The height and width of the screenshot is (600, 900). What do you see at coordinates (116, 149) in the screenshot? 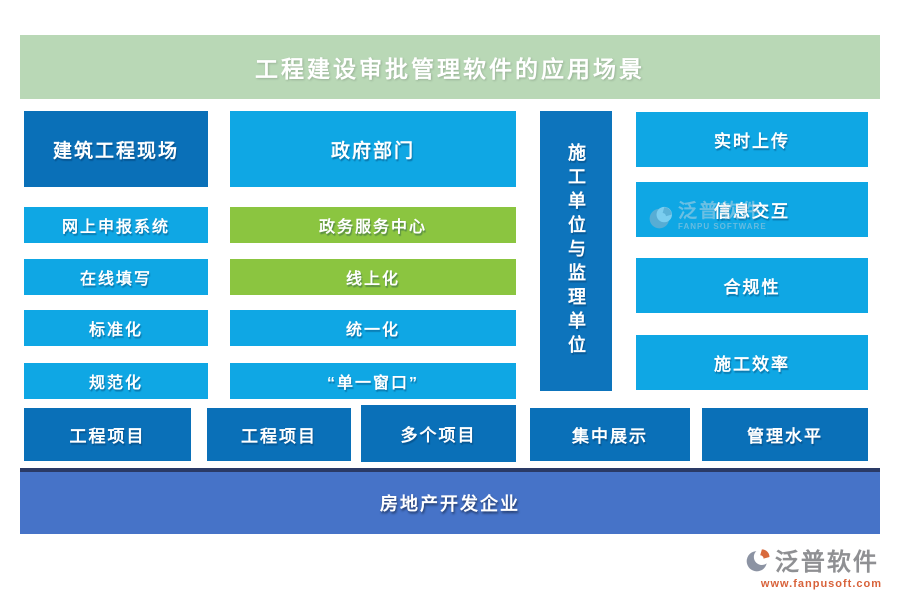
I see `box-building-site: 建筑工程现场` at bounding box center [116, 149].